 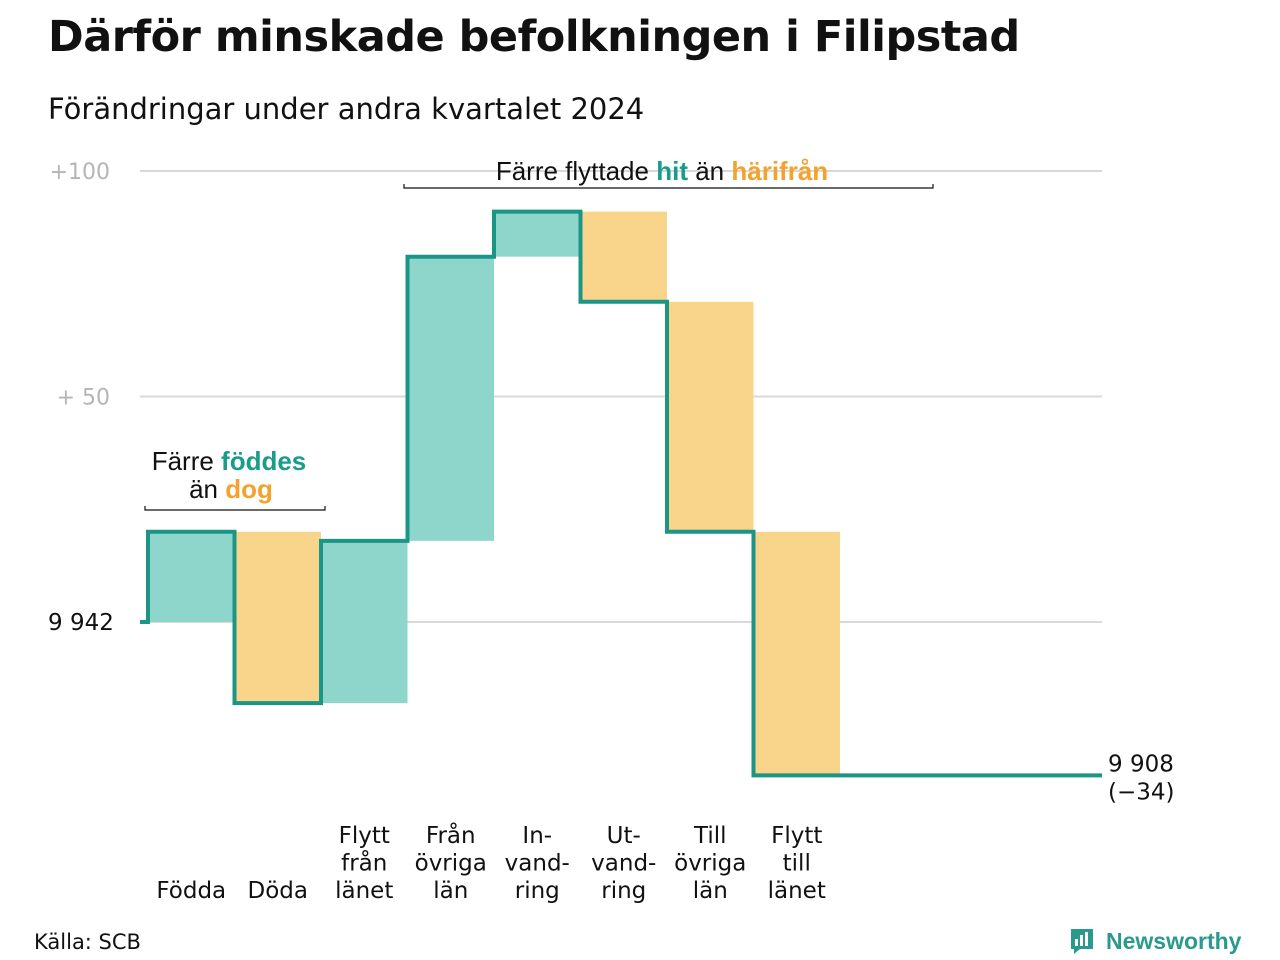 I want to click on category-label: Födda, so click(x=191, y=891).